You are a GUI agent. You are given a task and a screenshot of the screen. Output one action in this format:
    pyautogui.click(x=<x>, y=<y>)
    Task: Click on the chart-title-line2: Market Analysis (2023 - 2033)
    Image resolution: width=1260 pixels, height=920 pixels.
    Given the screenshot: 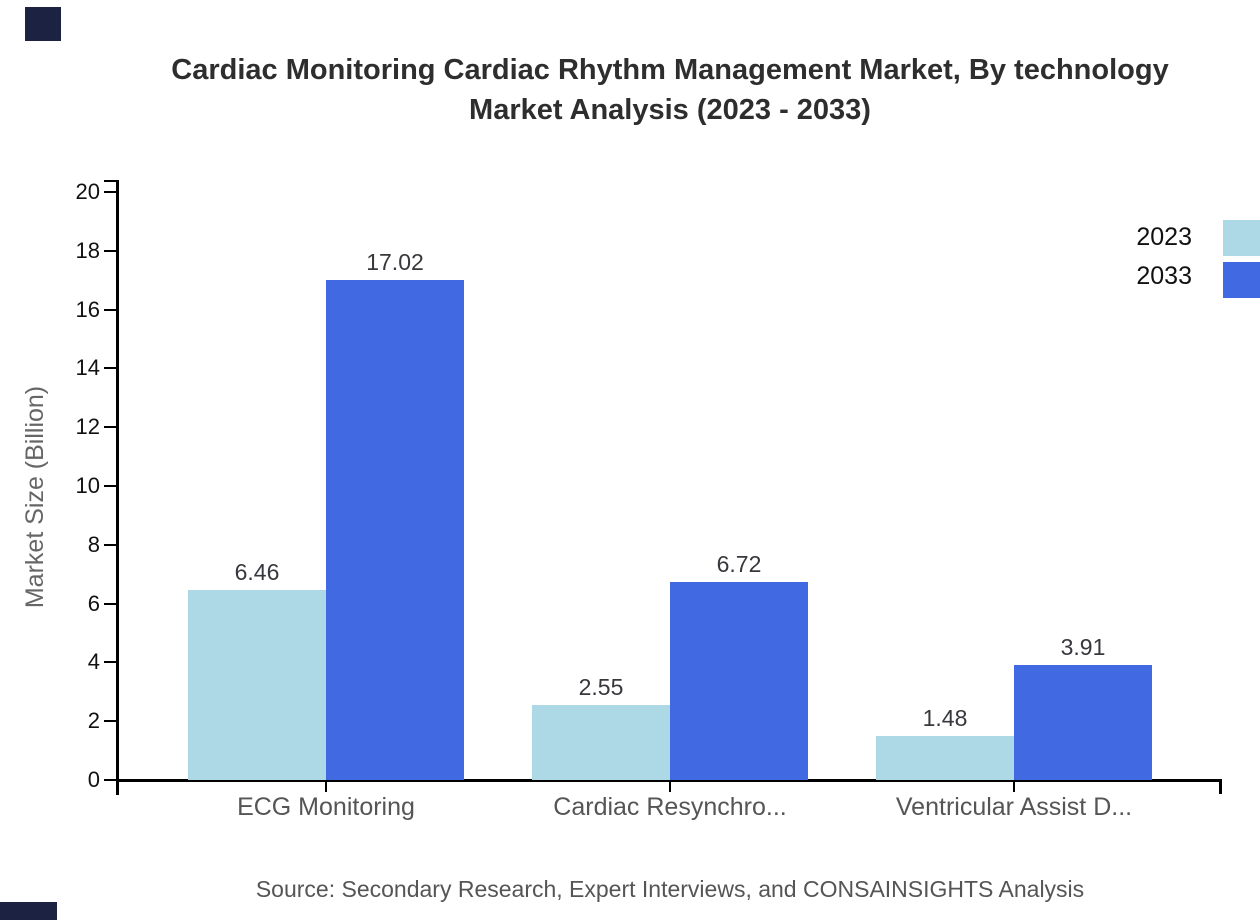 What is the action you would take?
    pyautogui.click(x=670, y=110)
    